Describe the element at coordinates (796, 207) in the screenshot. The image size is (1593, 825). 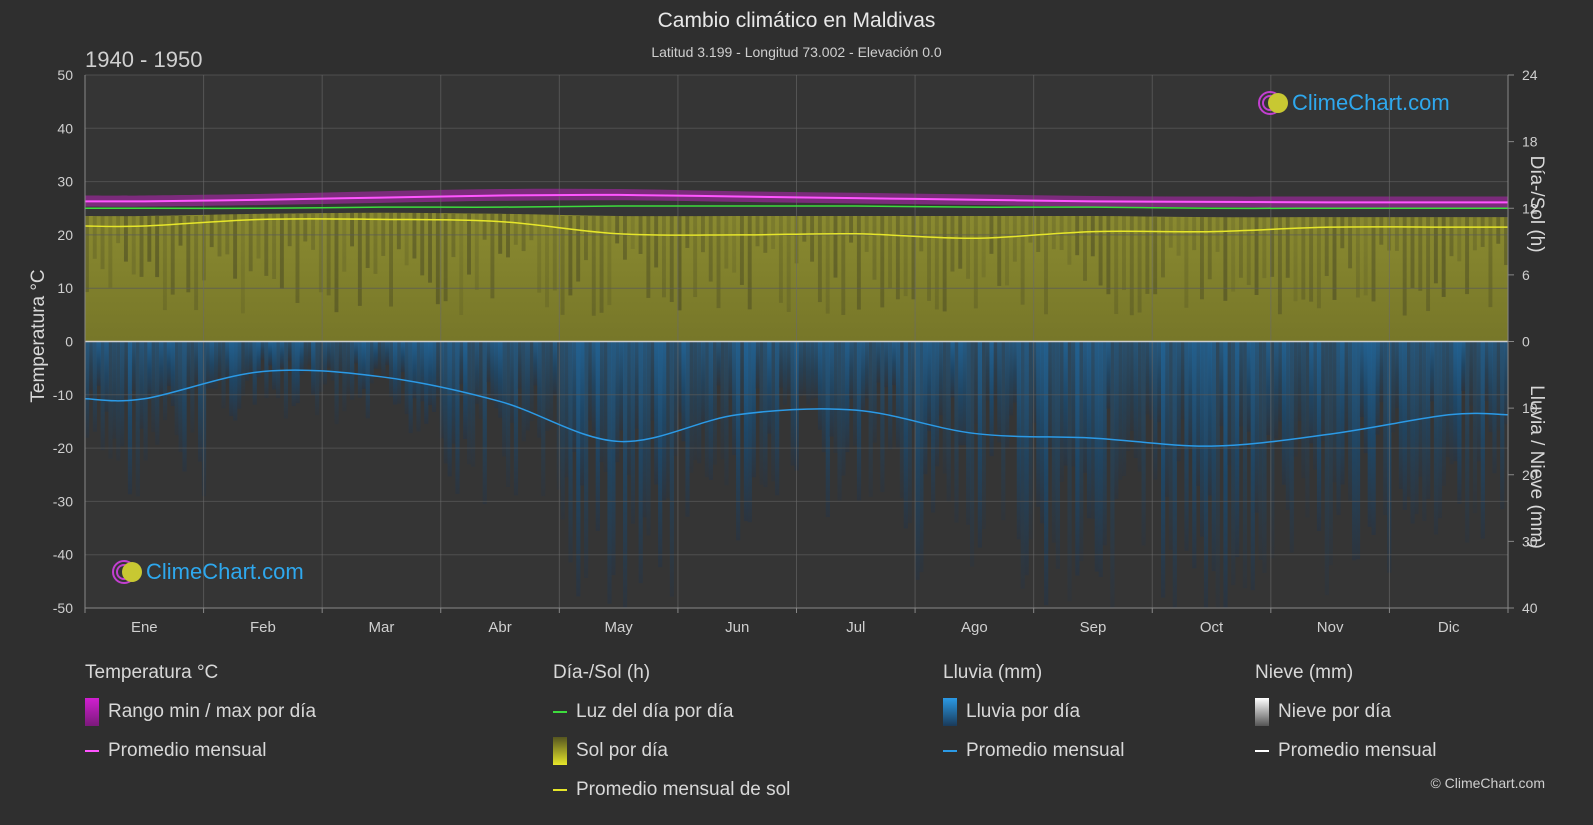
I see `daylight-line` at that location.